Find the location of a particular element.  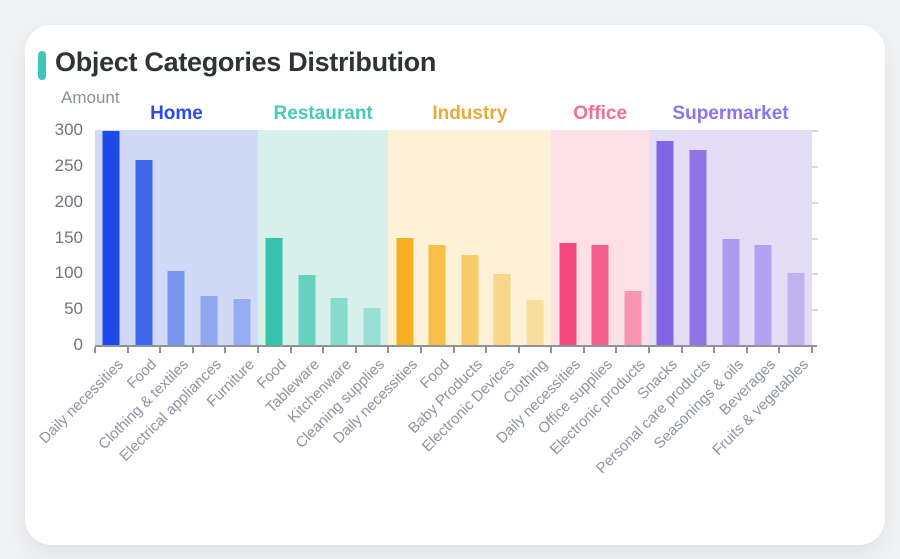

group-panel-restaurant: Restaurant is located at coordinates (323, 224).